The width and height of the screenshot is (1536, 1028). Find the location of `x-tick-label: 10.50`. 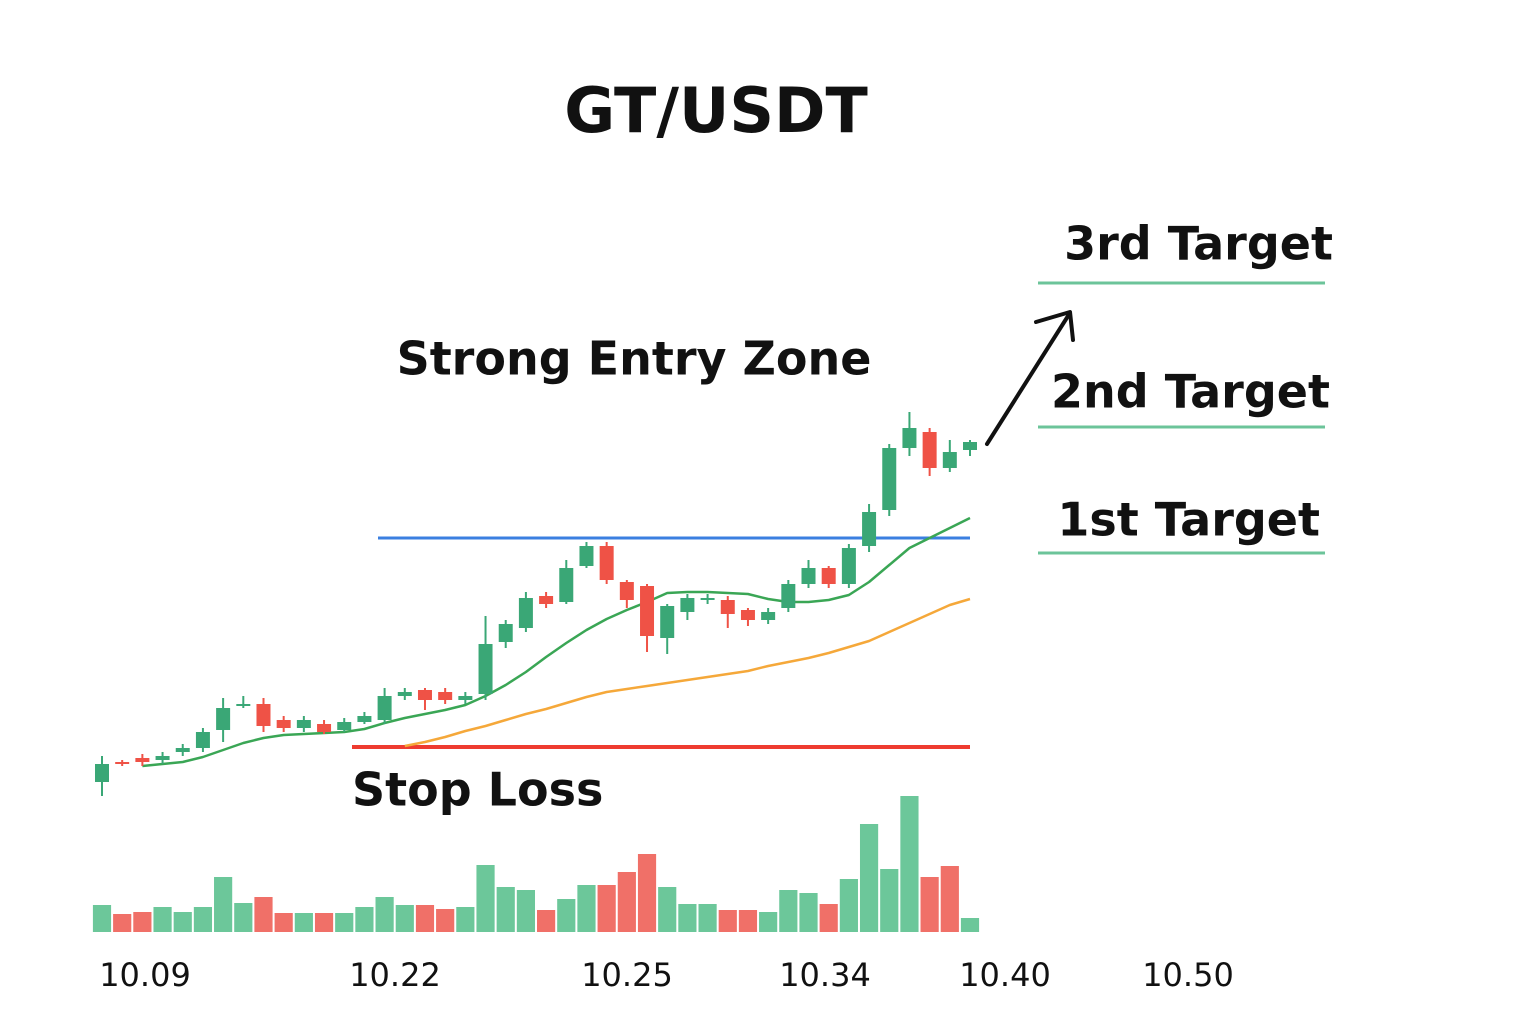

x-tick-label: 10.50 is located at coordinates (1188, 975).